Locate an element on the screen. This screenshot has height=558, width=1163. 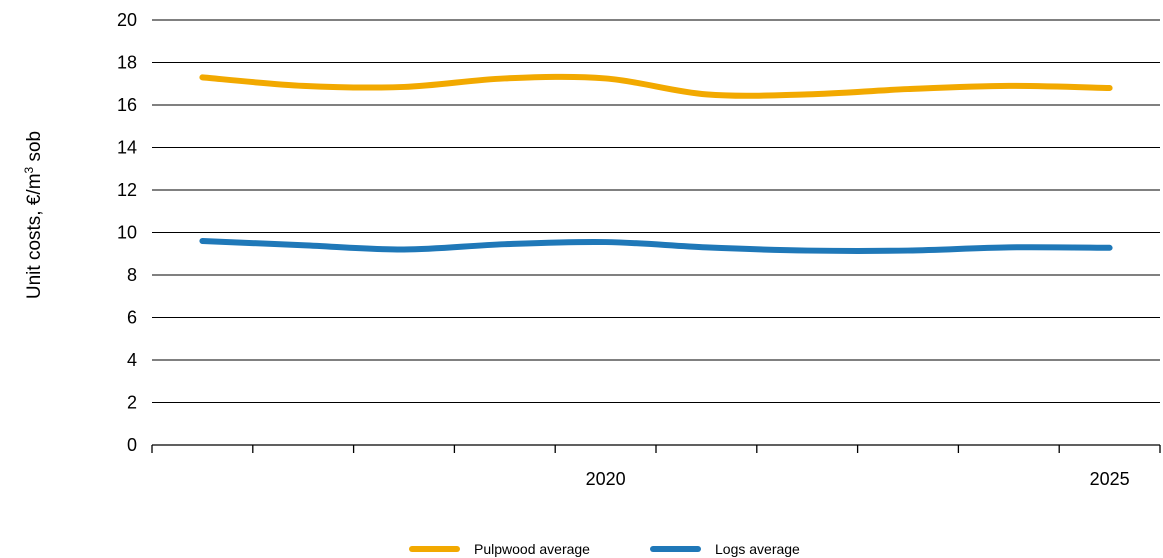
y-tick-label: 16 is located at coordinates (127, 105).